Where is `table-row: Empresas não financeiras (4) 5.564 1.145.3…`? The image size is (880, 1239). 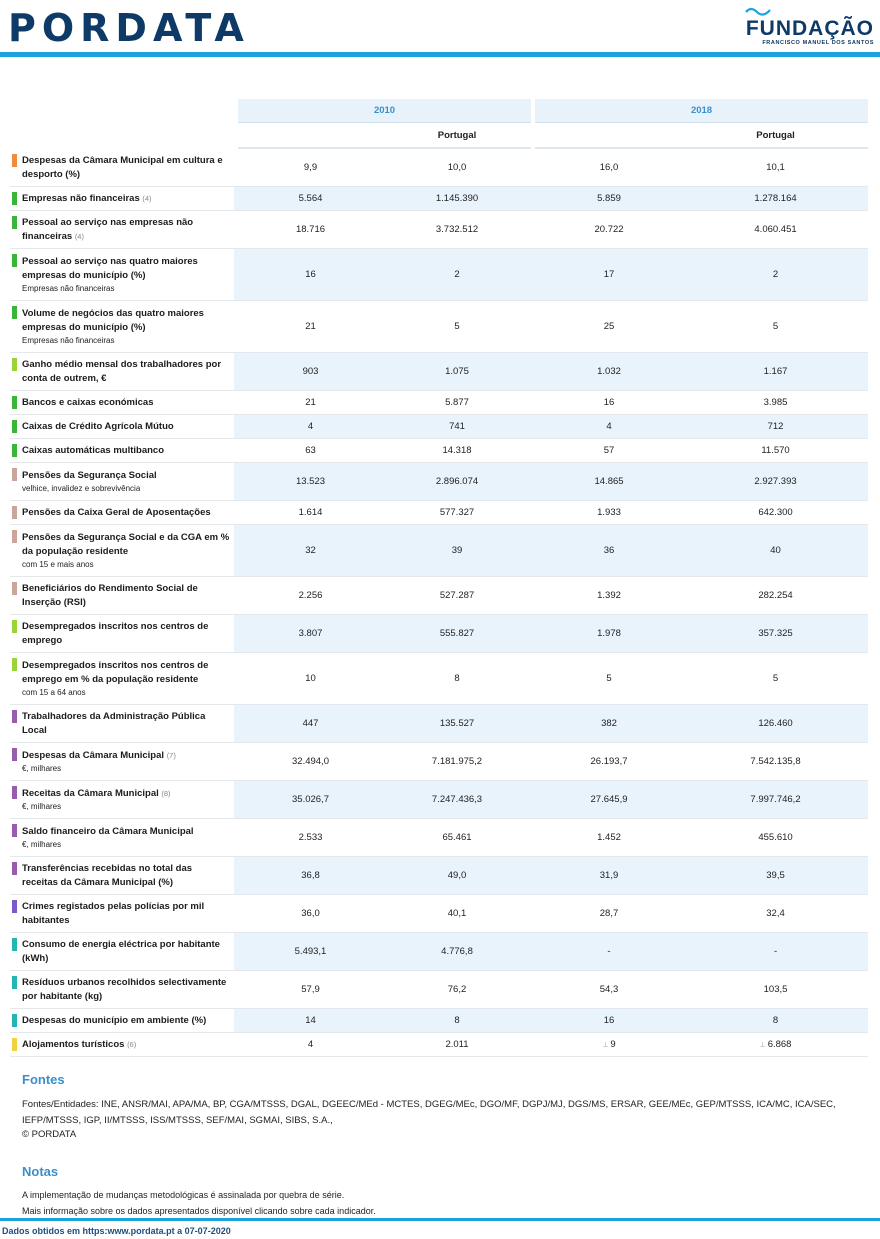 table-row: Empresas não financeiras (4) 5.564 1.145.3… is located at coordinates (439, 199).